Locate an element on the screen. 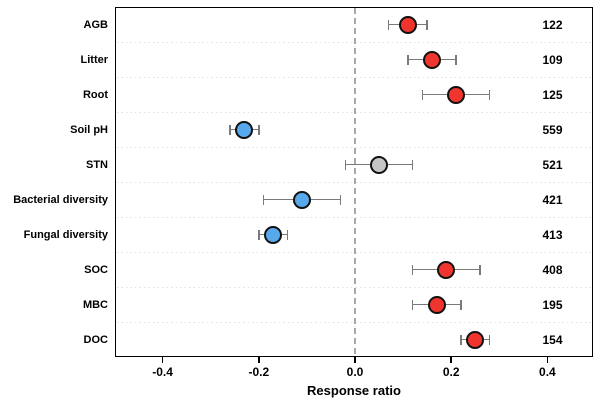 This screenshot has height=403, width=600. sample-size: 413 is located at coordinates (552, 234).